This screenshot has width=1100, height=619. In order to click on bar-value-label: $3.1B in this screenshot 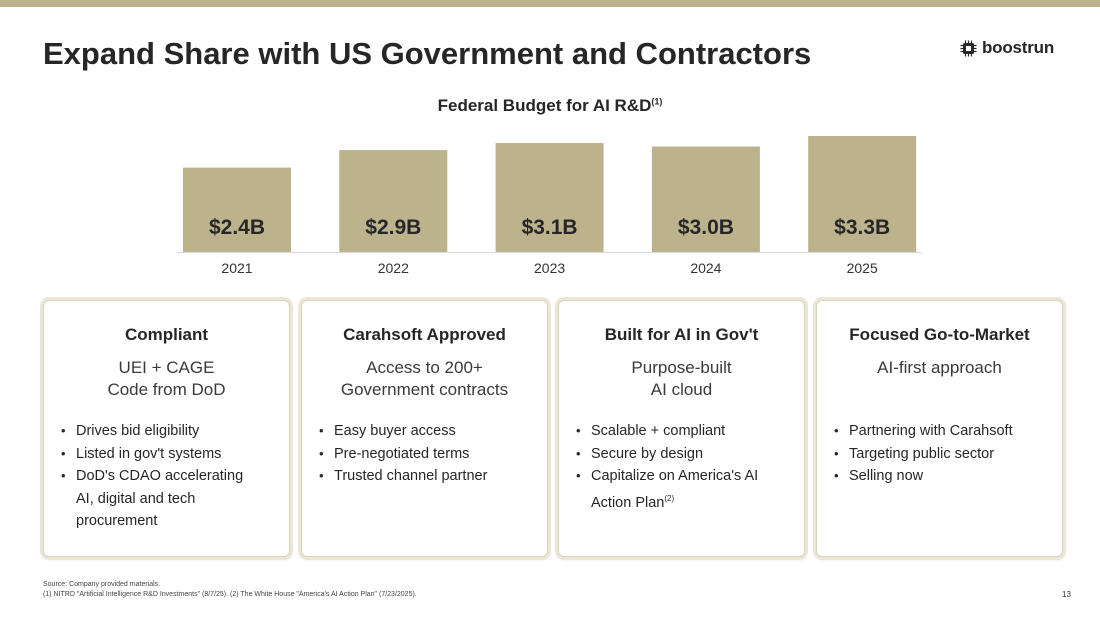, I will do `click(550, 227)`.